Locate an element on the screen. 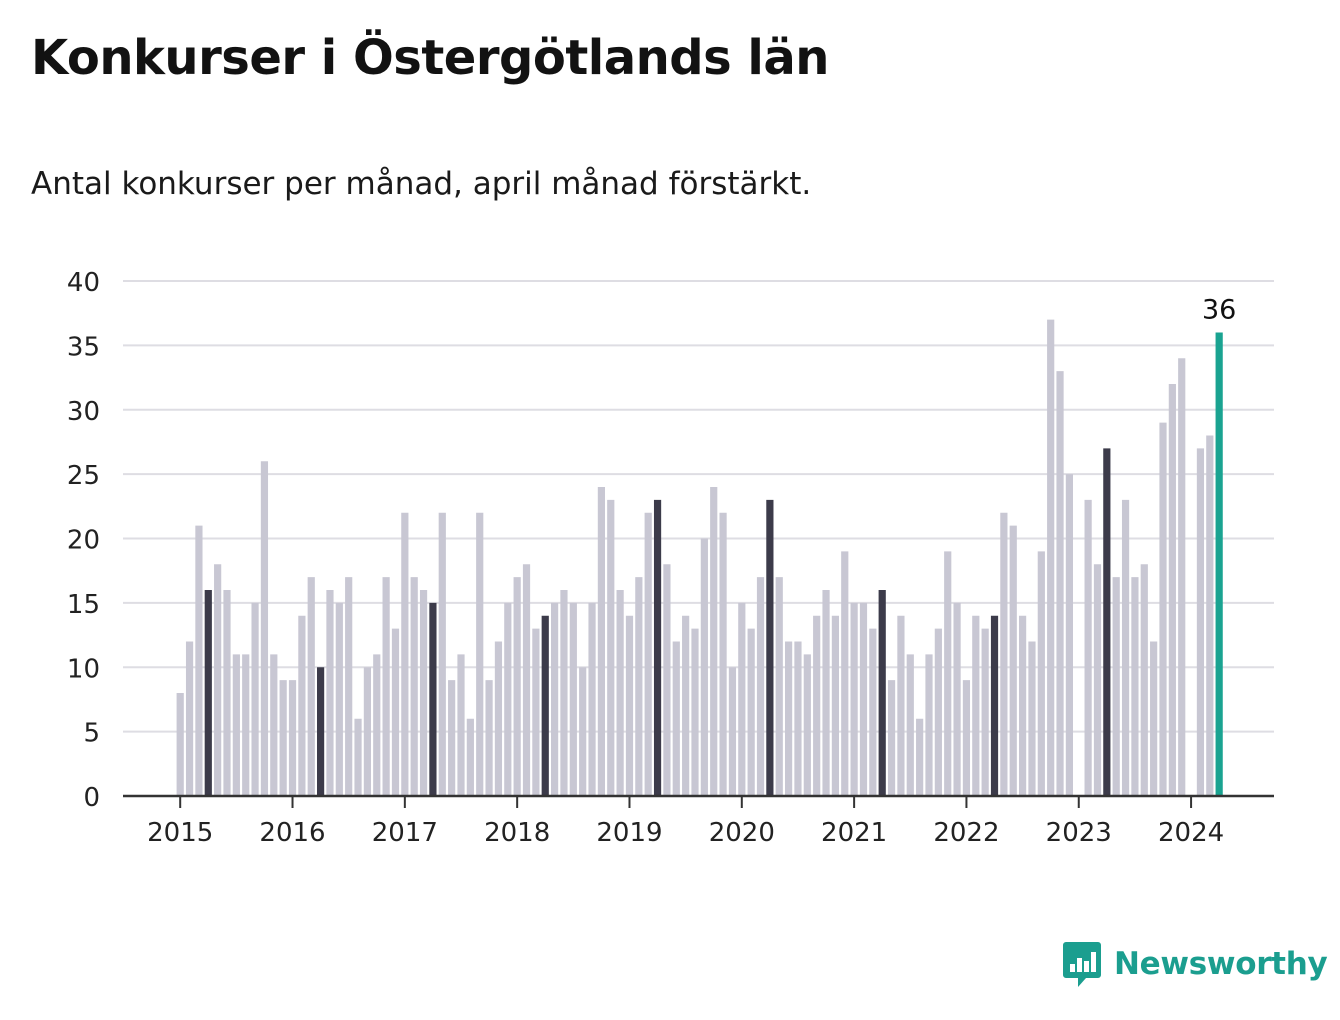 This screenshot has height=1020, width=1340. latest-value-label: 36 is located at coordinates (1219, 310).